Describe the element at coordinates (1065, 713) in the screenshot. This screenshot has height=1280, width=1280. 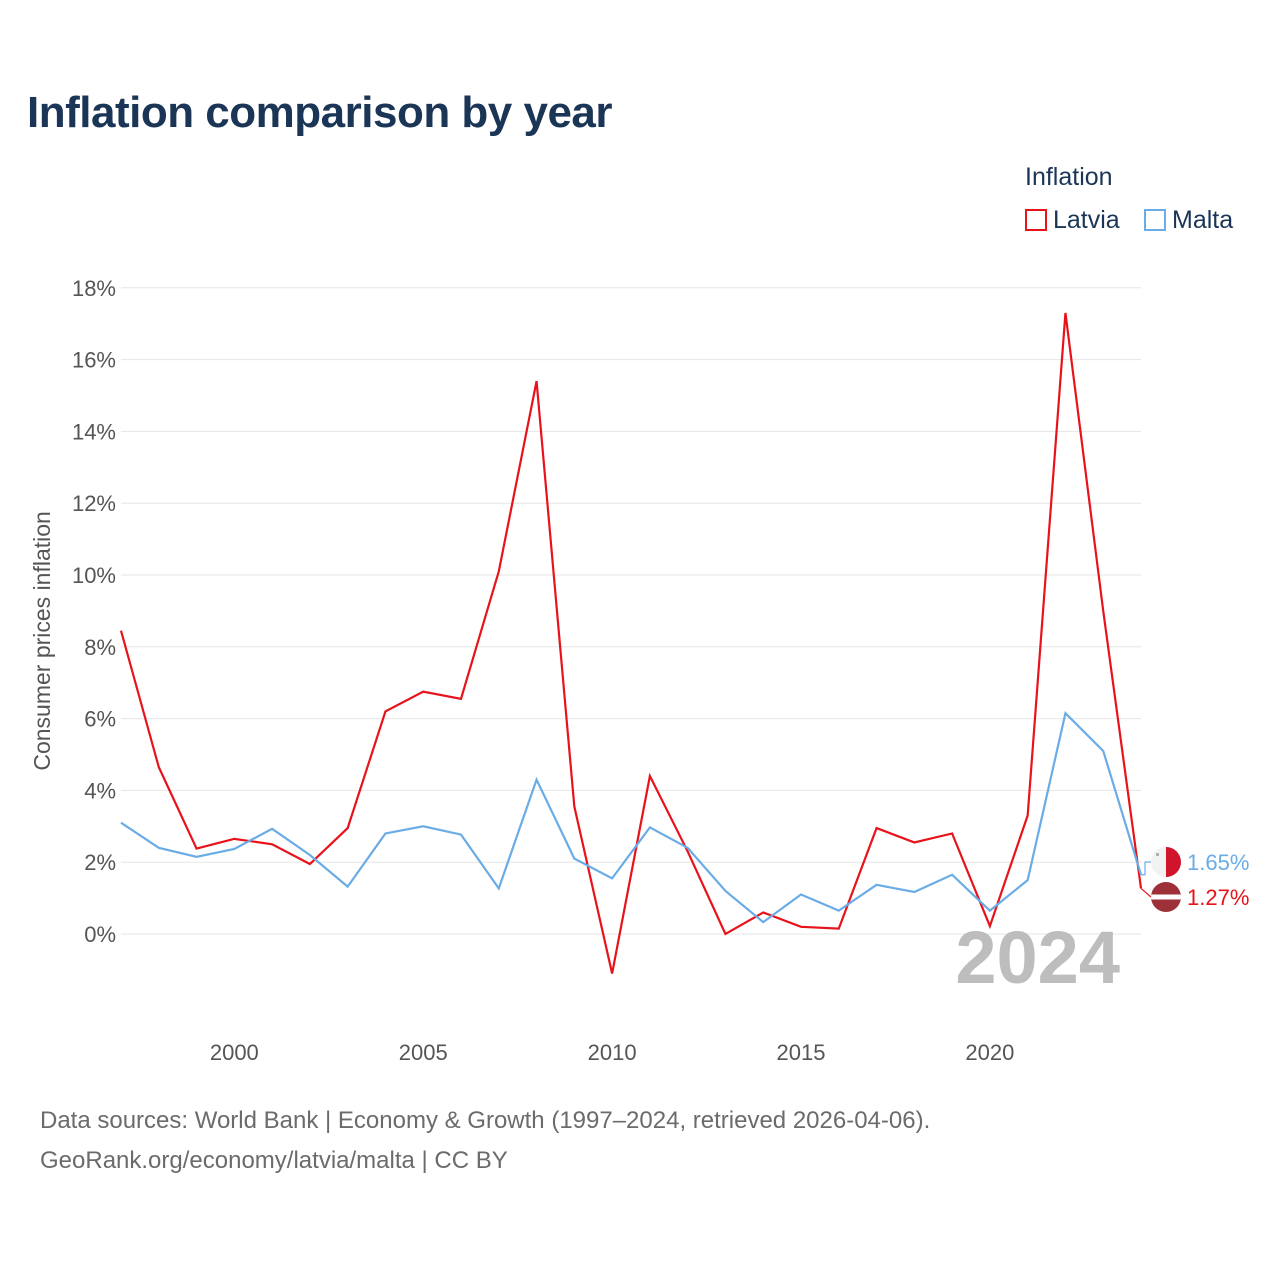
I see `data-point-malta-2022` at that location.